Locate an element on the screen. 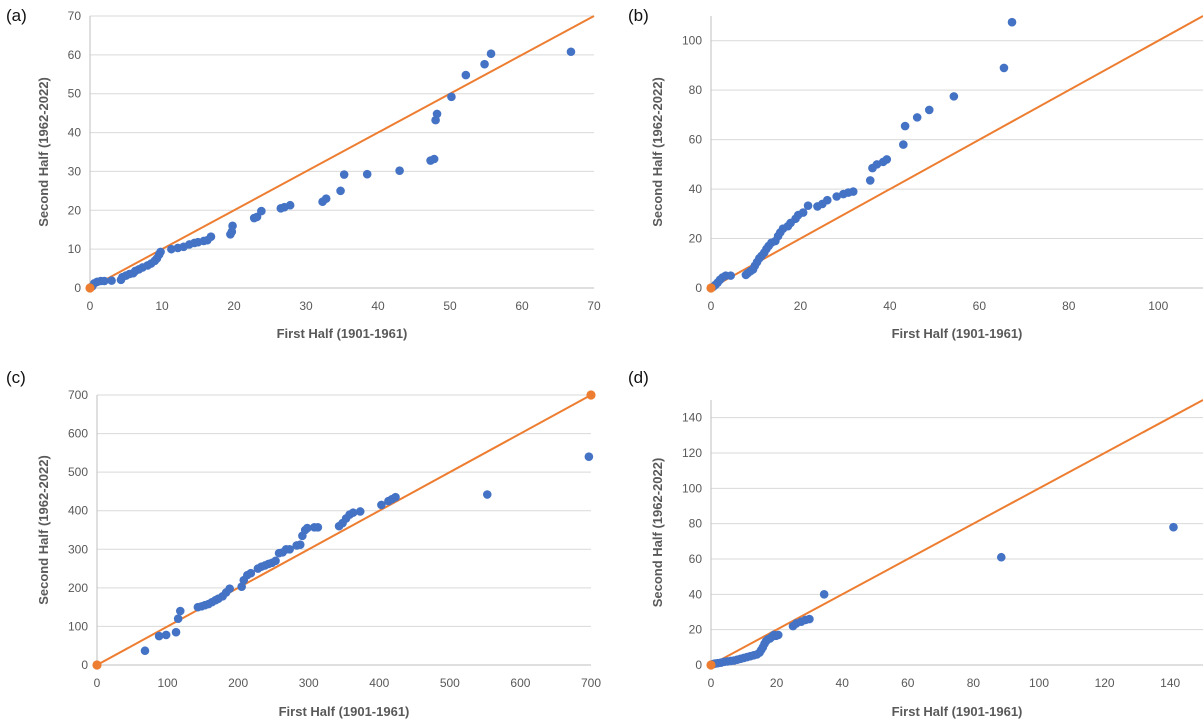 The image size is (1203, 721). x-tick-label: 300 is located at coordinates (309, 683).